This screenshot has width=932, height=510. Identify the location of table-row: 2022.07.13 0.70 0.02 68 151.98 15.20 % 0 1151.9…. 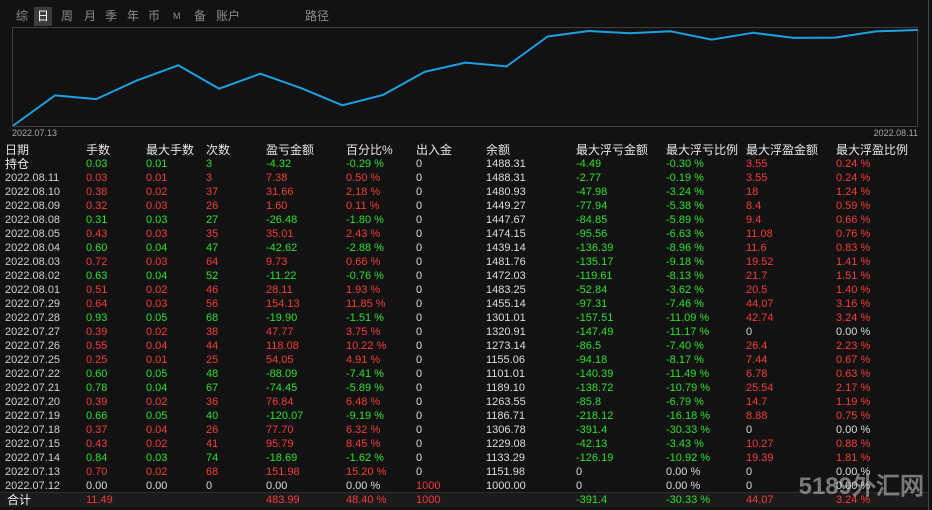
(464, 472).